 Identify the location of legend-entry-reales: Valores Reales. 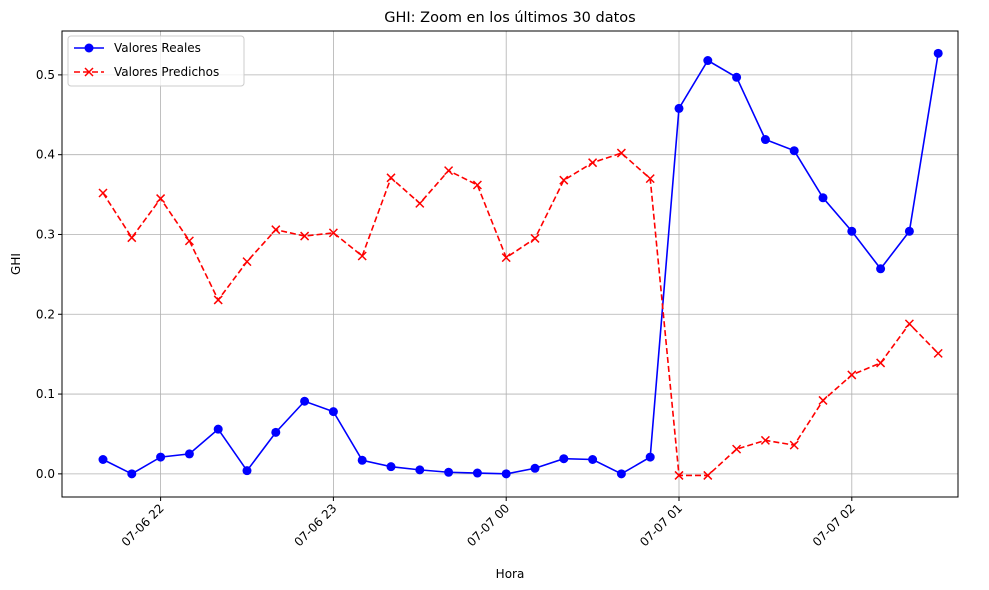
(137, 48).